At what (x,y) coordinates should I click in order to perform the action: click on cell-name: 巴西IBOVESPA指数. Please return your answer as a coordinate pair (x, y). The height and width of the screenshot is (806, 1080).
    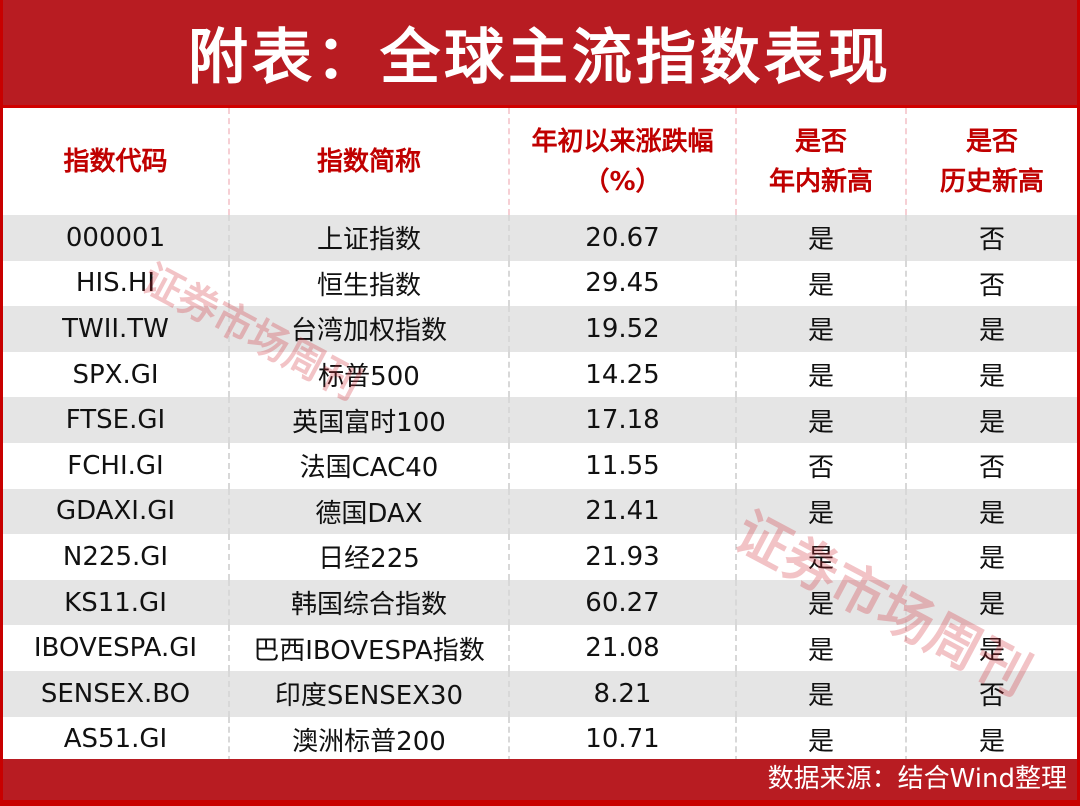
    Looking at the image, I should click on (369, 648).